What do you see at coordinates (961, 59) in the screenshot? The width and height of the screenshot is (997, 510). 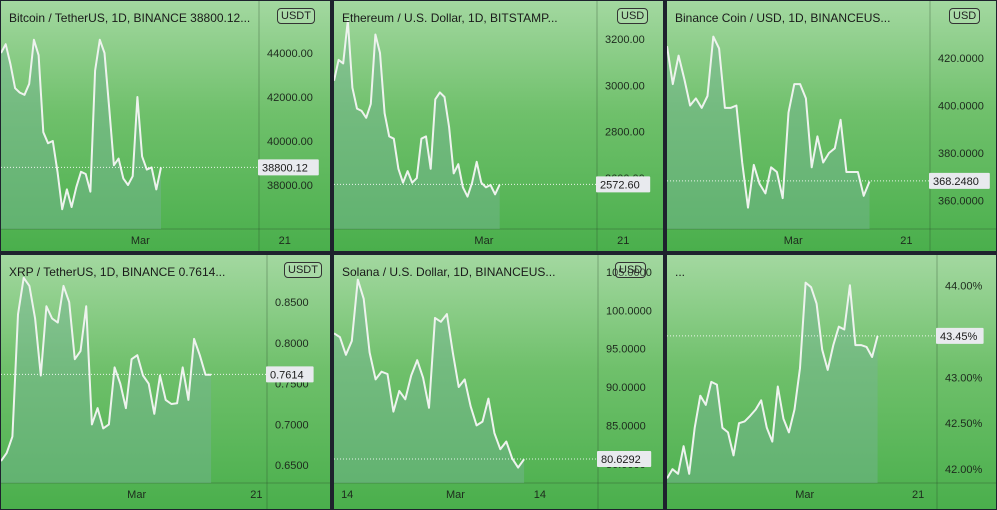 I see `y-tick-label: 420.0000` at bounding box center [961, 59].